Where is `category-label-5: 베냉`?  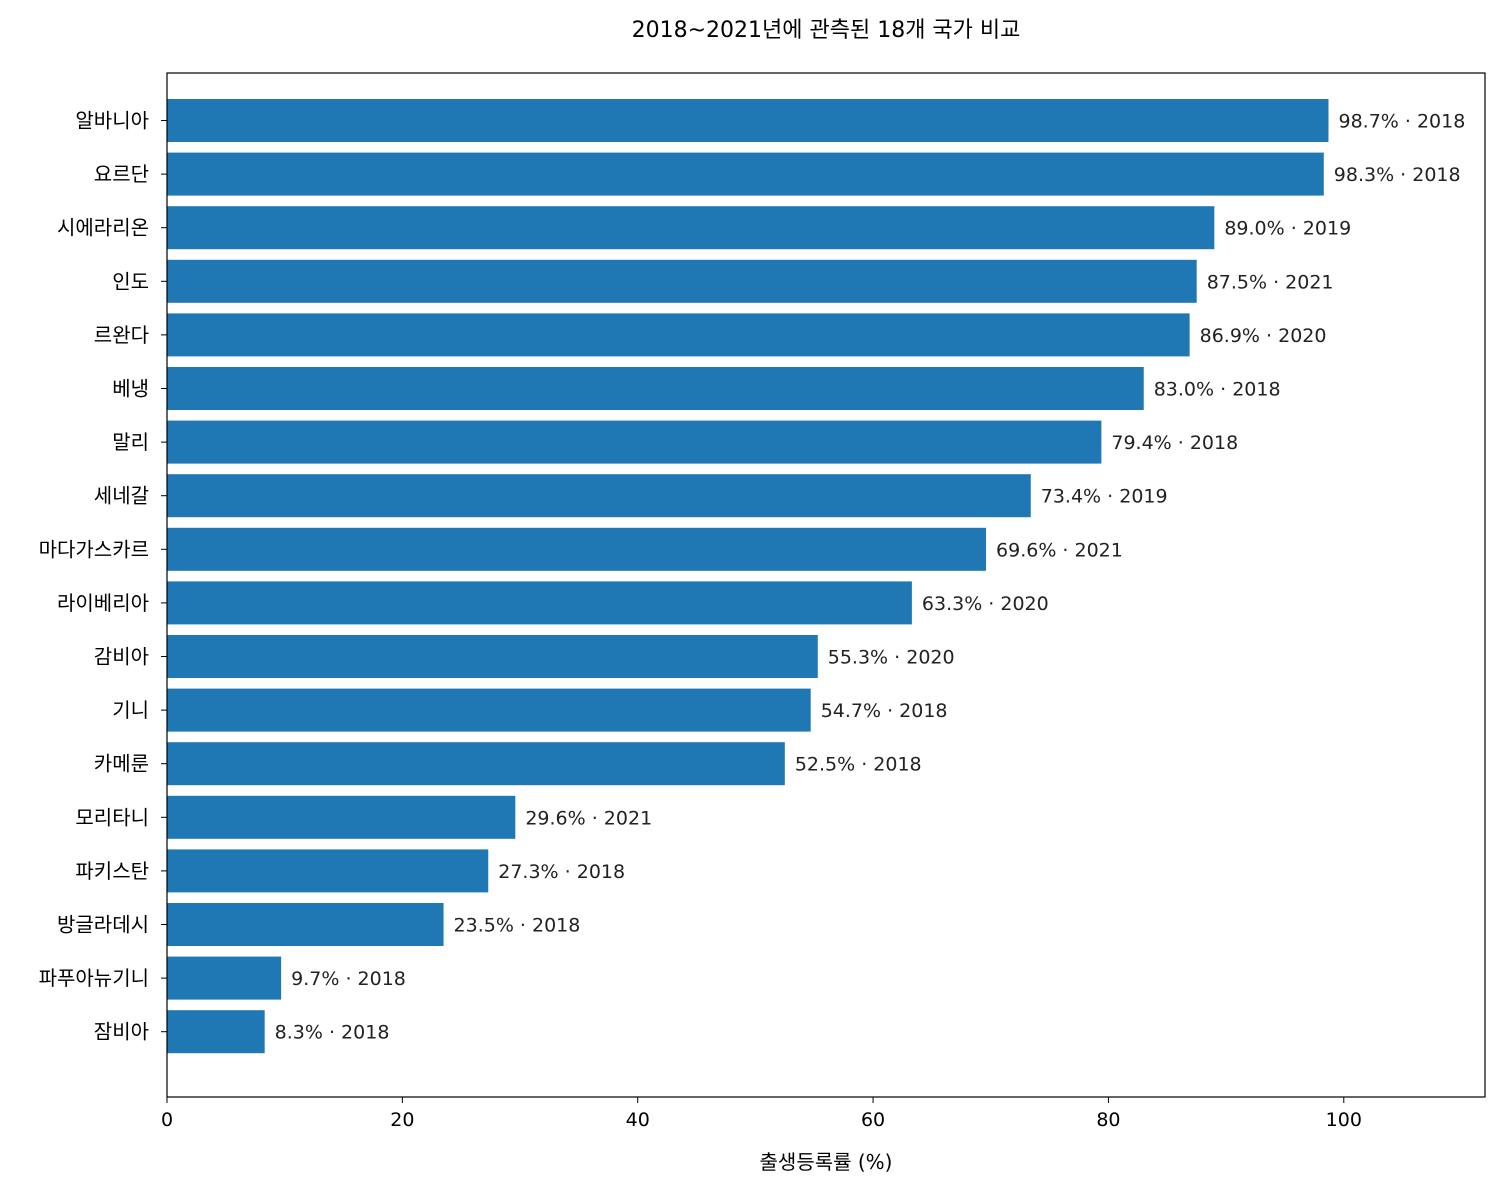
category-label-5: 베냉 is located at coordinates (130, 389).